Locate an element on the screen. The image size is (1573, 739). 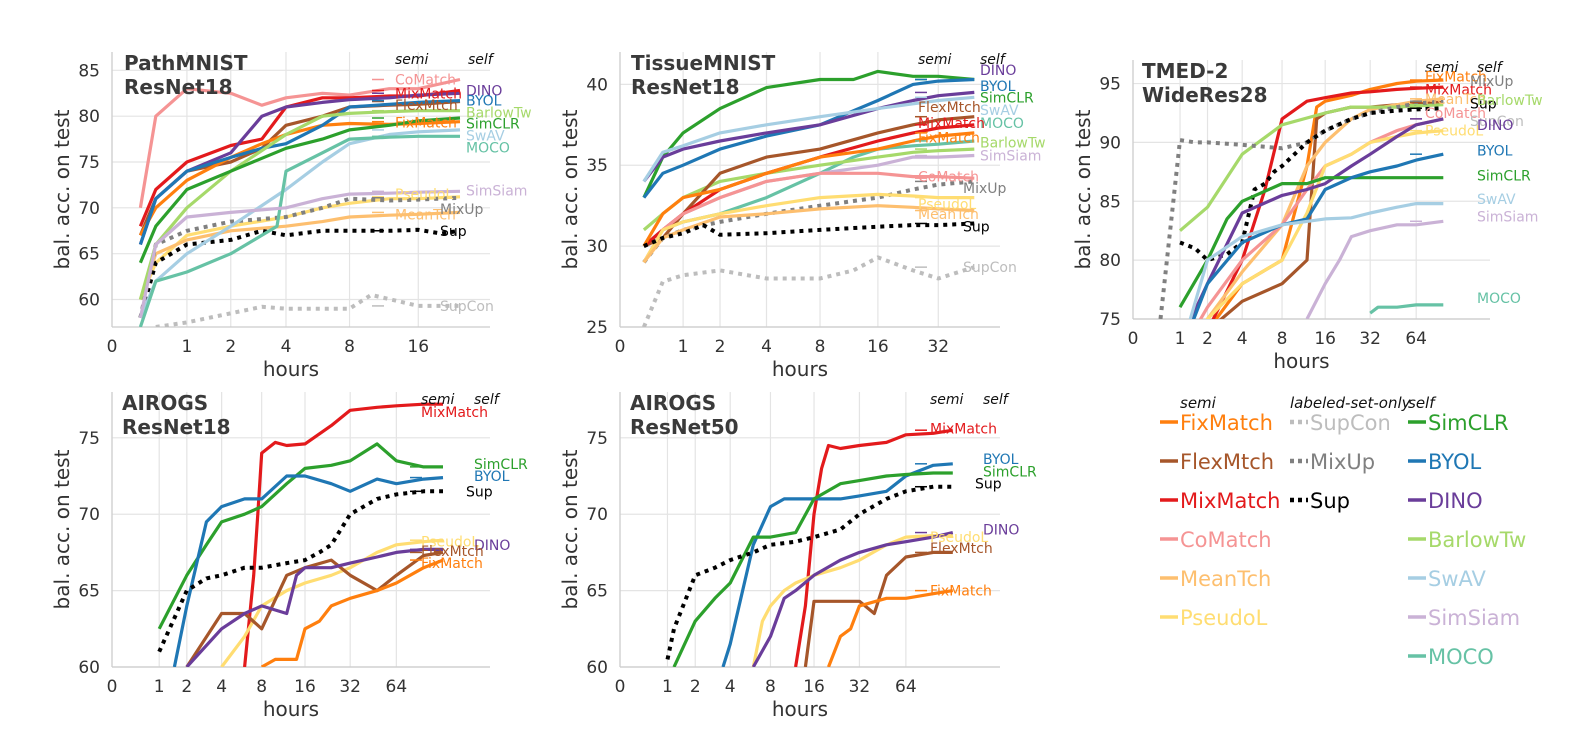
series-line-meantch is located at coordinates (299, 255).